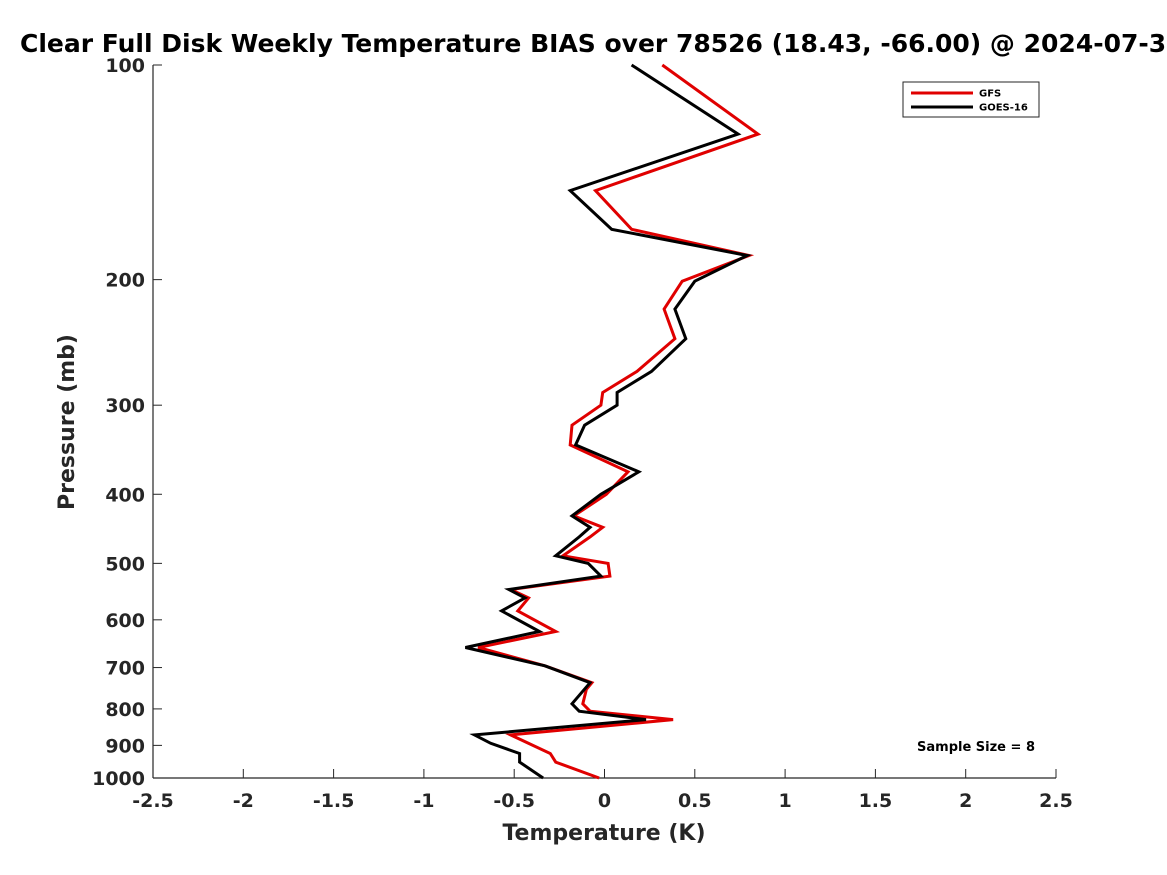  Describe the element at coordinates (990, 94) in the screenshot. I see `legend-label: GFS` at that location.